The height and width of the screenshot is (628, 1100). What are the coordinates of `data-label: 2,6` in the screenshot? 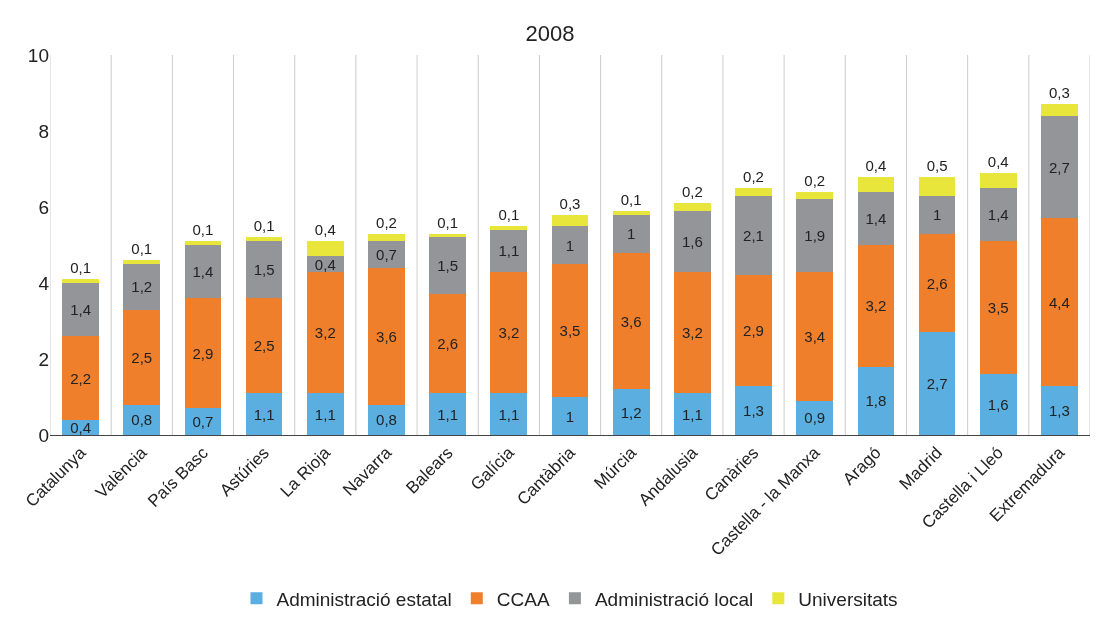 It's located at (448, 344).